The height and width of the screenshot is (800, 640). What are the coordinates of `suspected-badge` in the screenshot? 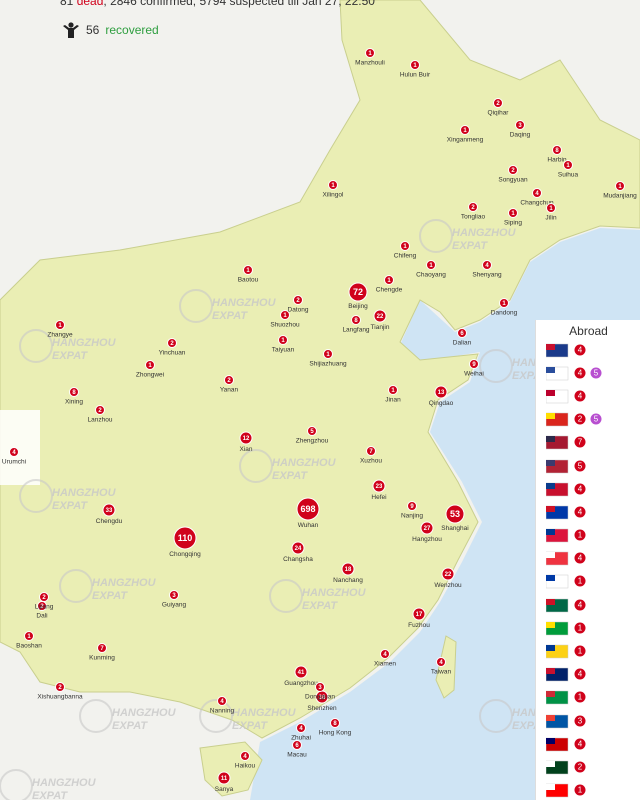 It's located at (596, 373).